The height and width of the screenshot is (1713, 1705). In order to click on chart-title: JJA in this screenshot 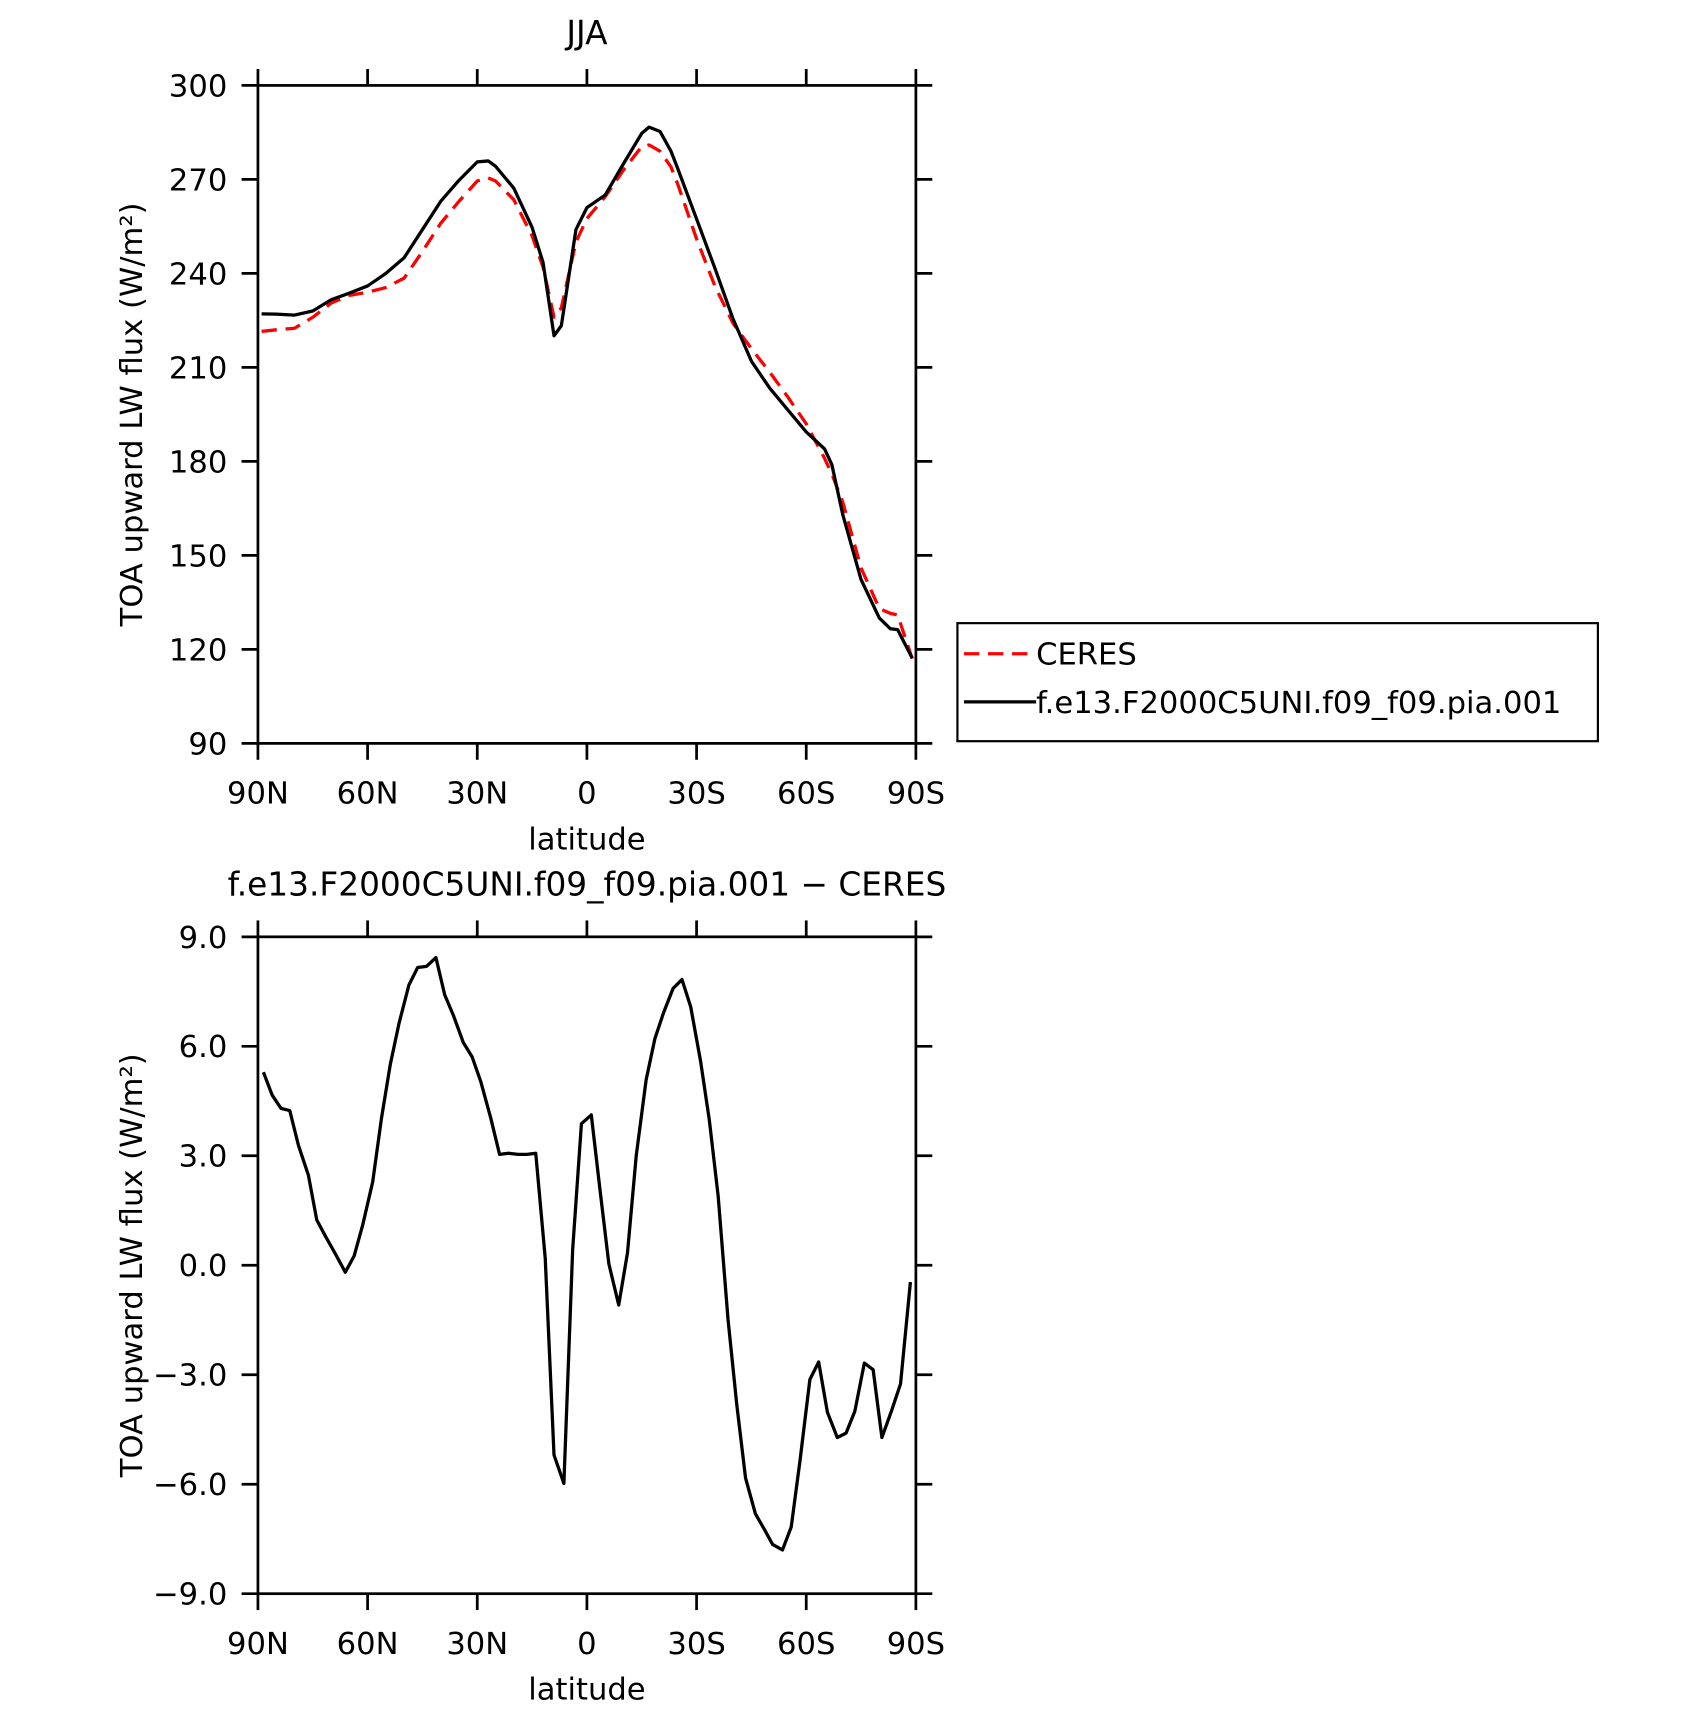, I will do `click(586, 33)`.